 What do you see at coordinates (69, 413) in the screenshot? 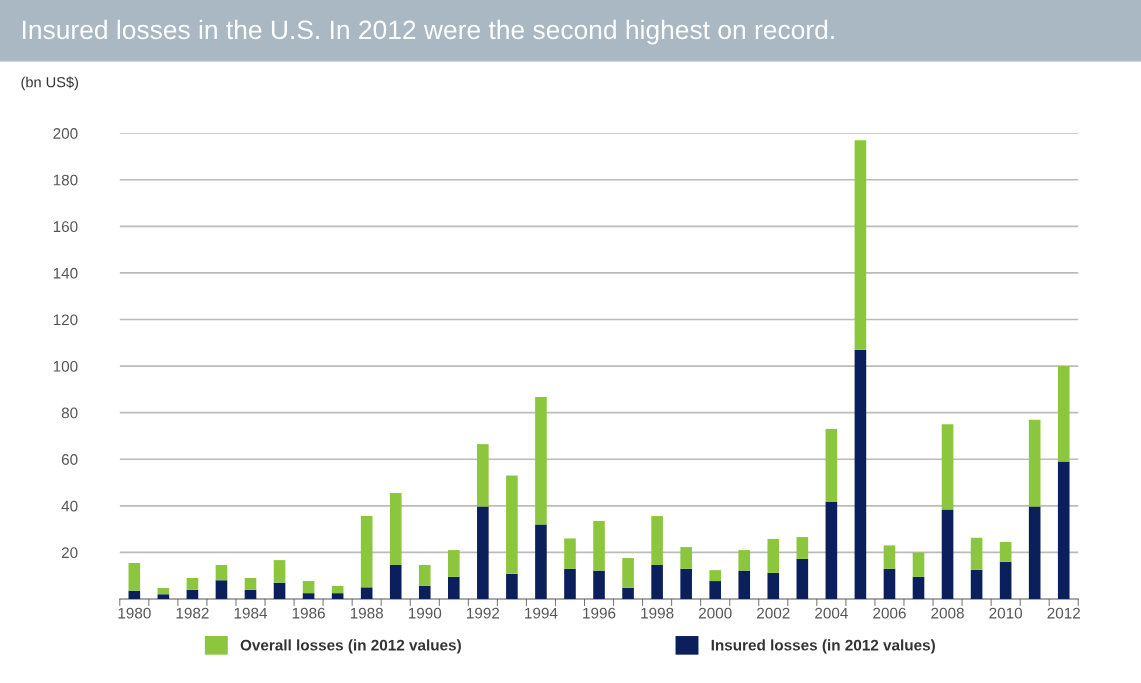
I see `y-tick-label: 80` at bounding box center [69, 413].